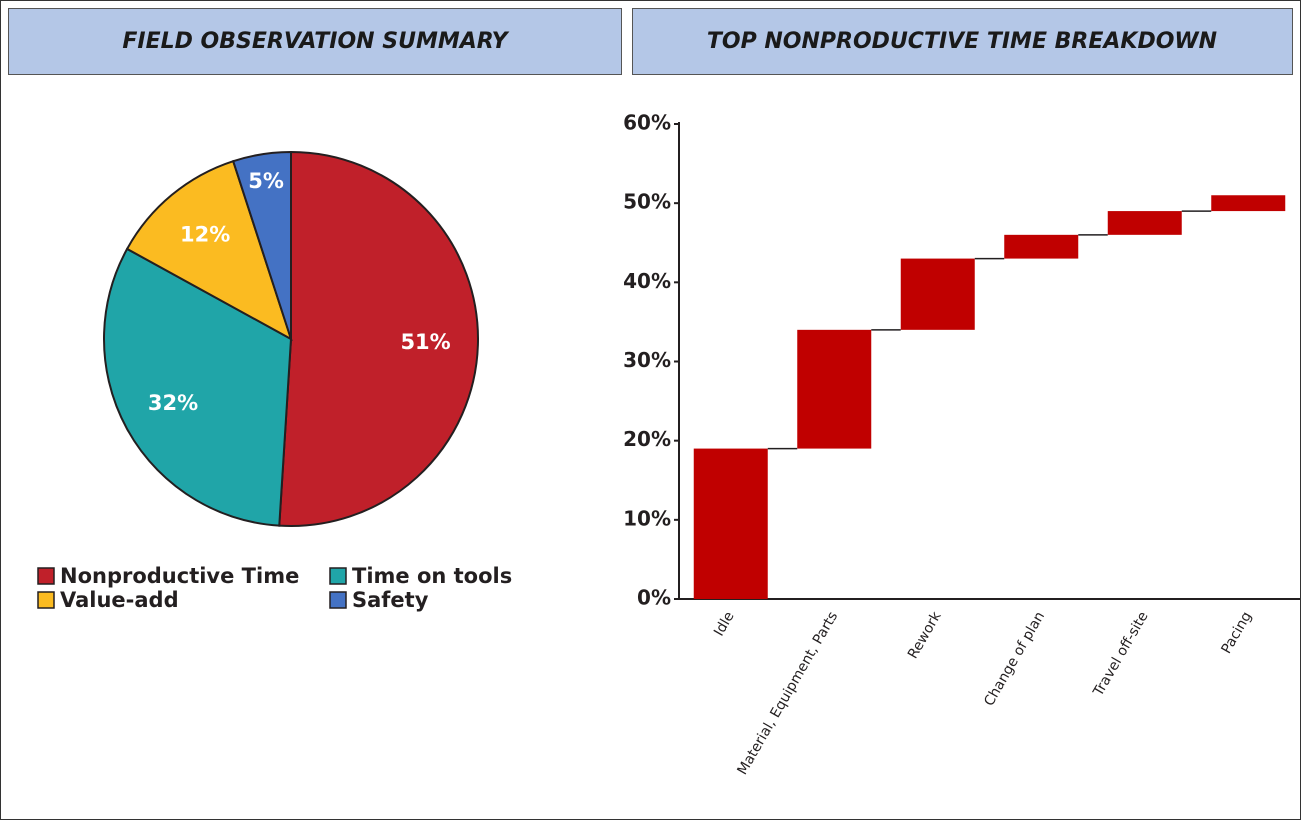 Image resolution: width=1301 pixels, height=820 pixels. I want to click on slice-label: 32%, so click(173, 403).